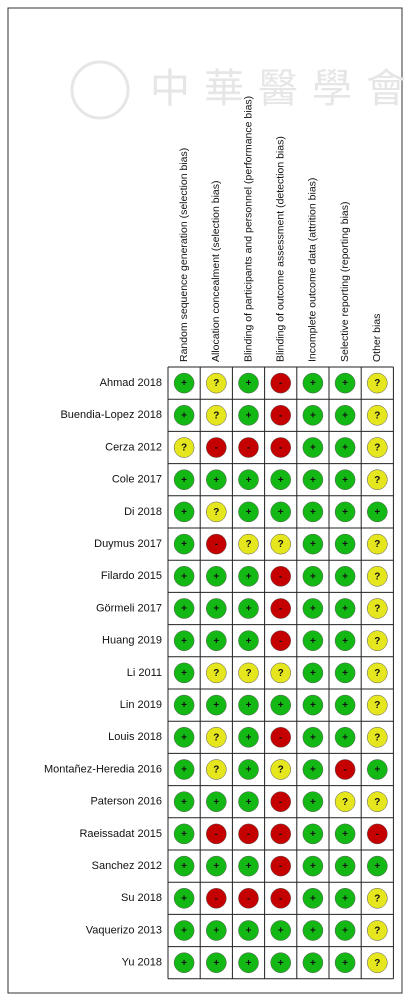  I want to click on study-label: Huang 2019, so click(132, 641).